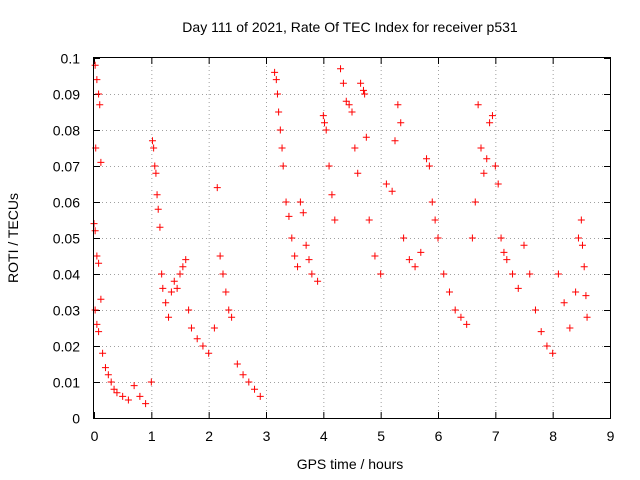  Describe the element at coordinates (496, 436) in the screenshot. I see `x-tick-label: 7` at that location.